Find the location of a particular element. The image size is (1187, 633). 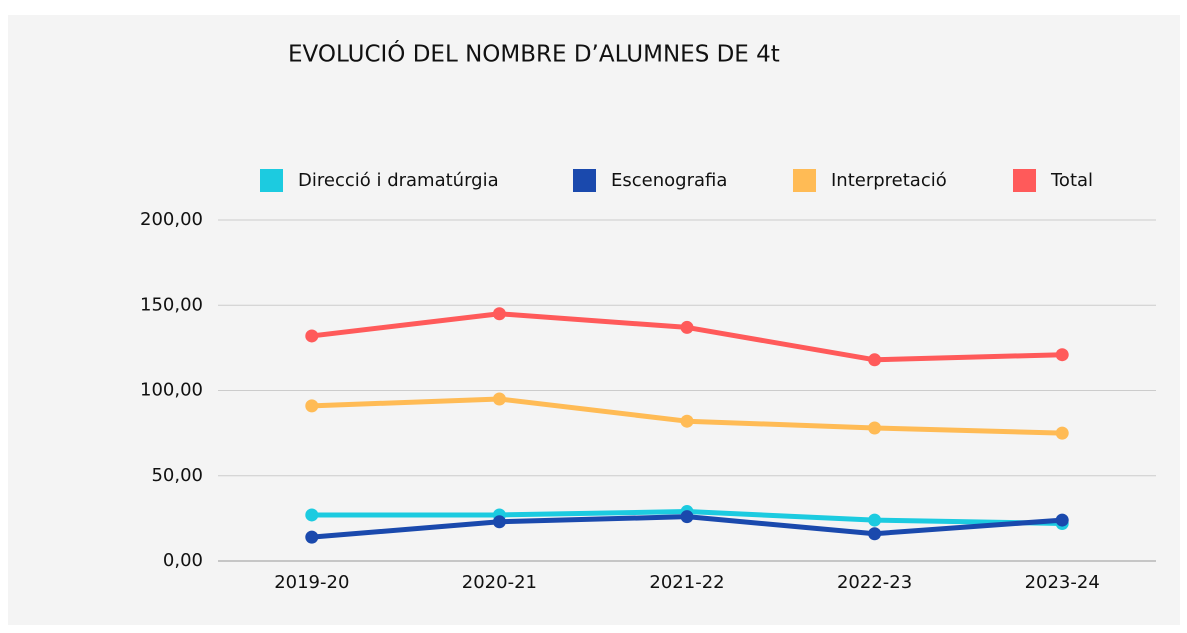

x-tick-label: 2020-21 is located at coordinates (499, 582).